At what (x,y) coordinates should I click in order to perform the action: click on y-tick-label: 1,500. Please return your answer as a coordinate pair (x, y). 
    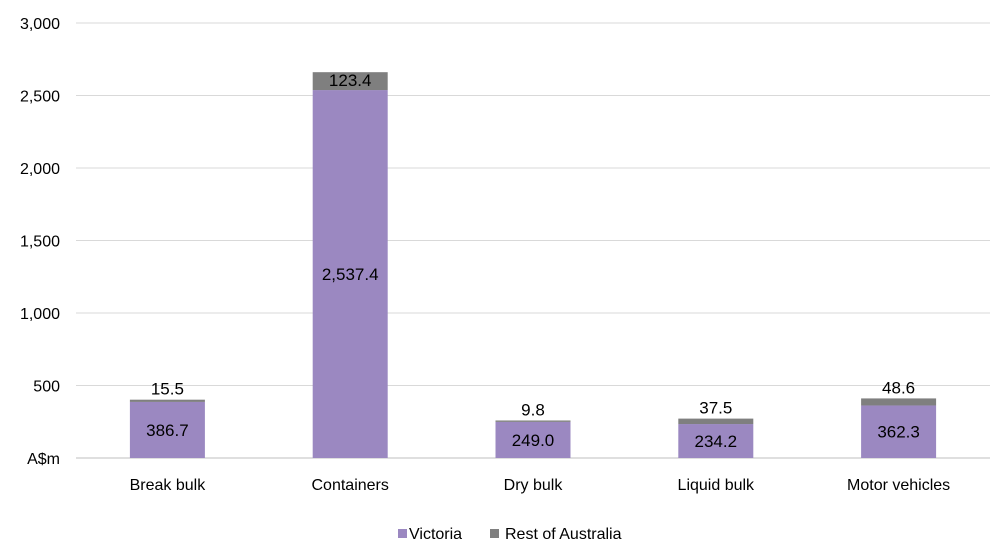
    Looking at the image, I should click on (40, 242).